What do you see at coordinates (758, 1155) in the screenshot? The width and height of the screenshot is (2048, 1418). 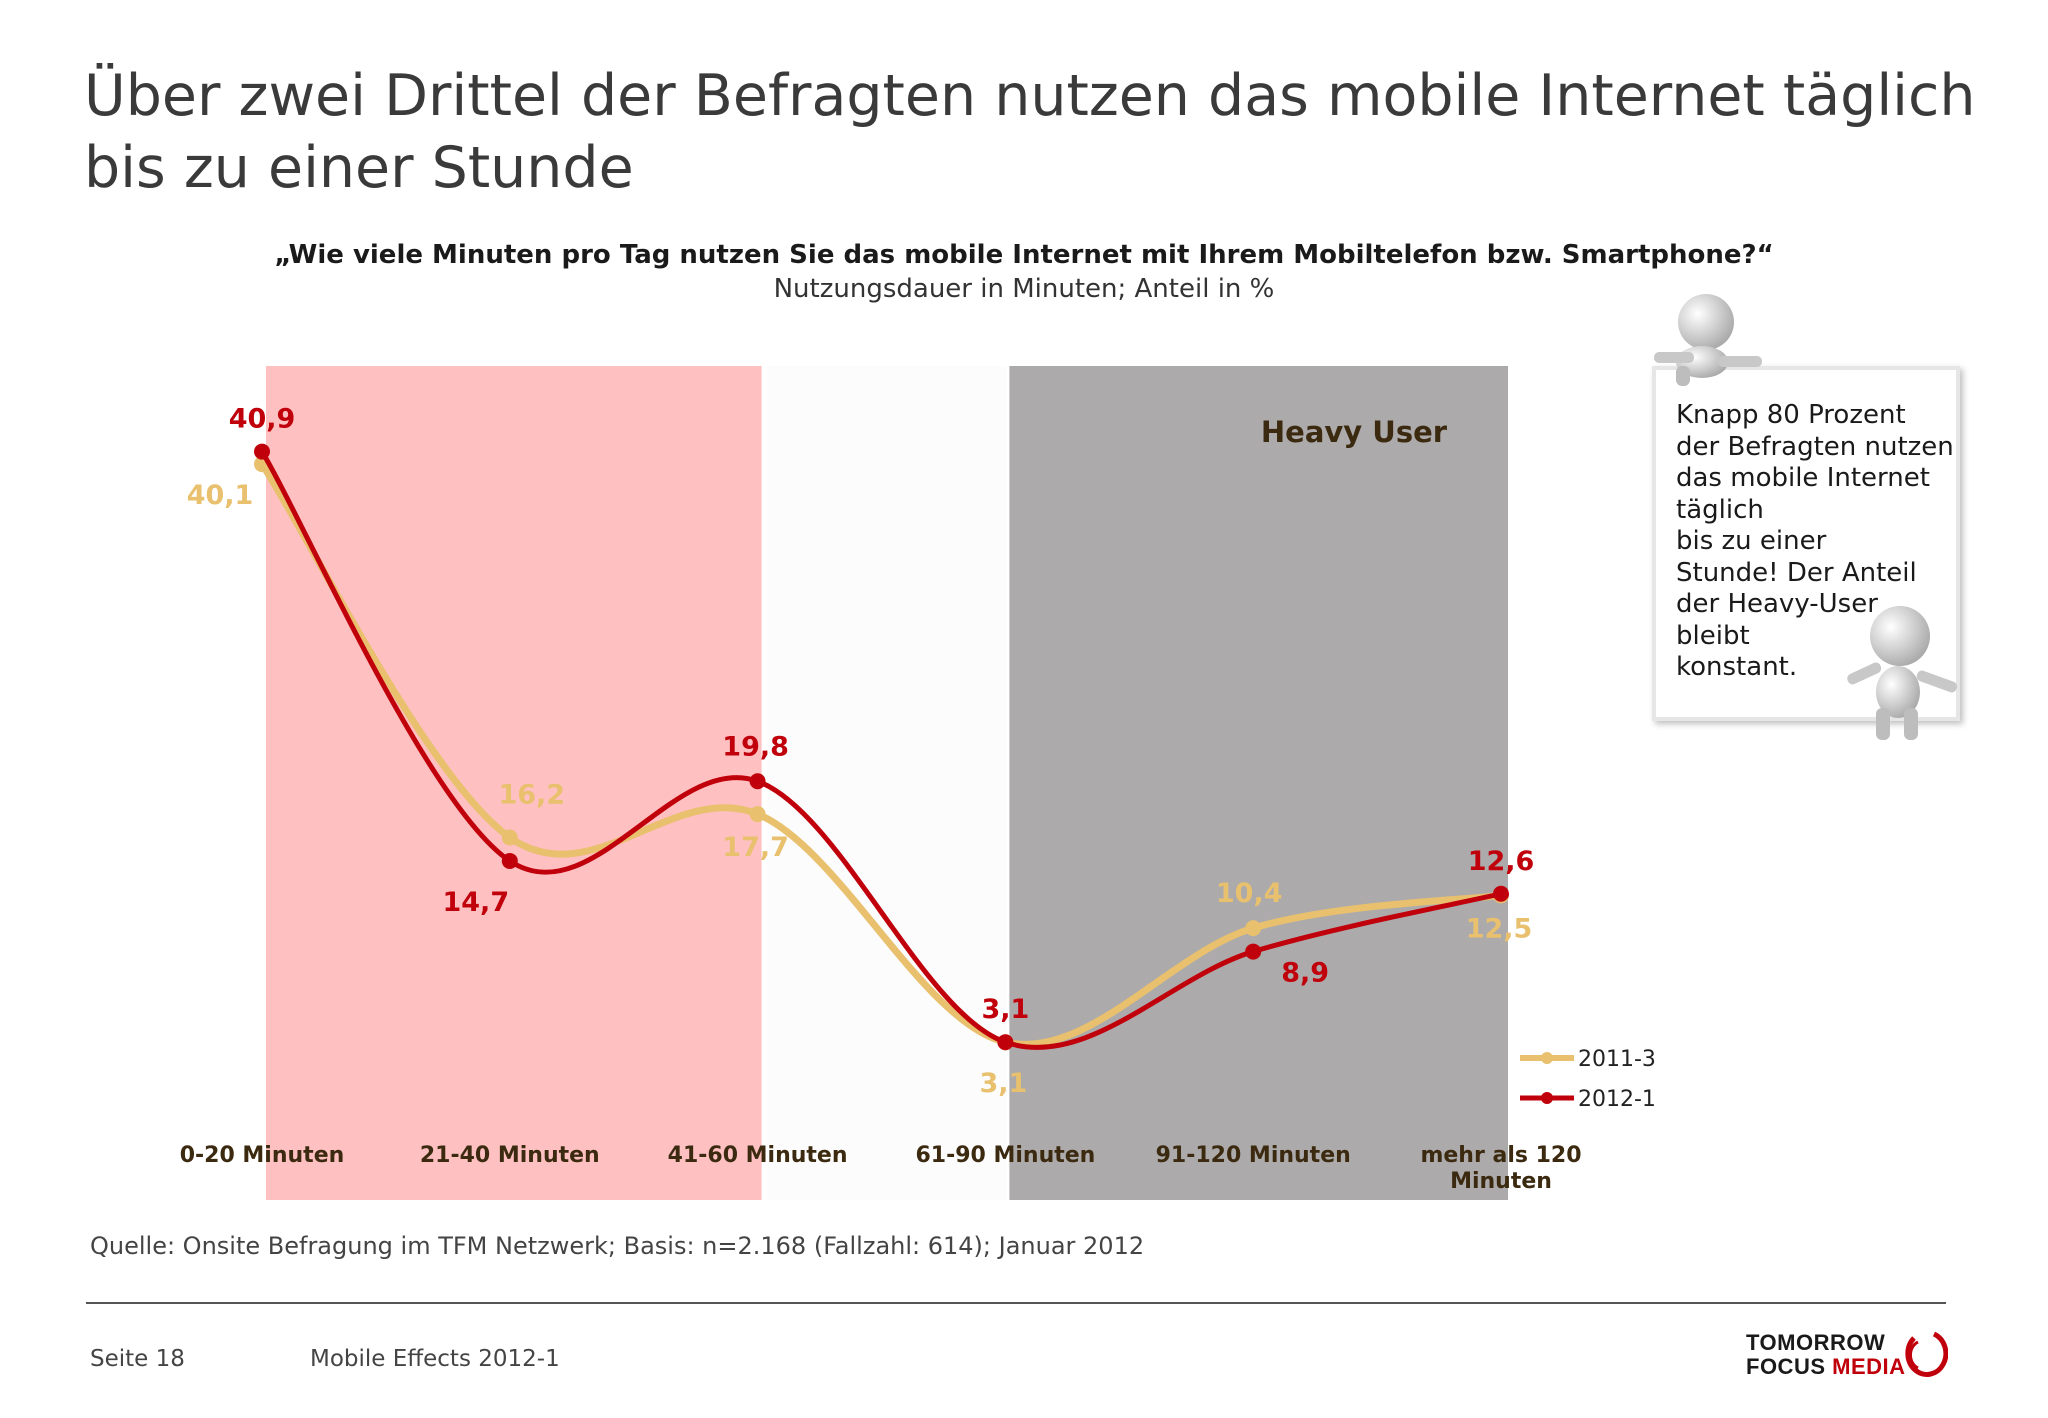 I see `x-tick-label-2: 41-60 Minuten` at bounding box center [758, 1155].